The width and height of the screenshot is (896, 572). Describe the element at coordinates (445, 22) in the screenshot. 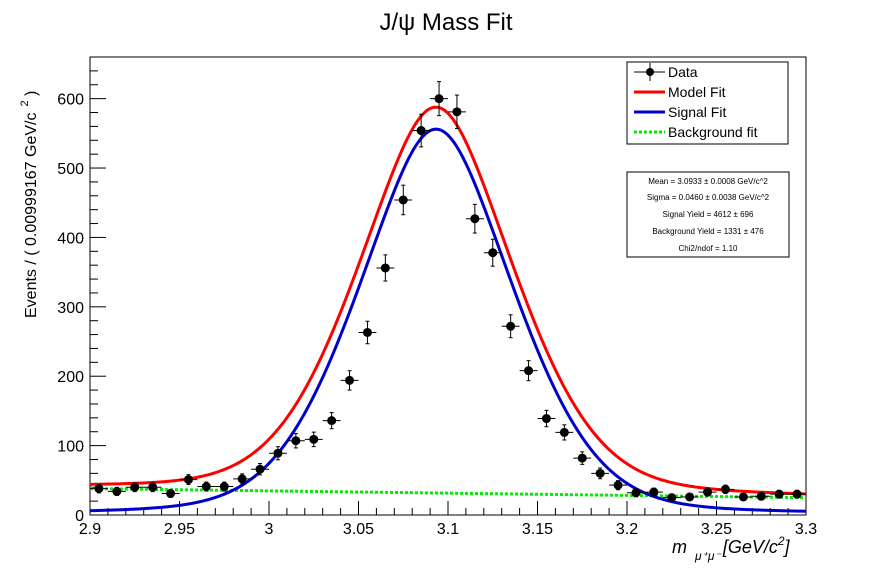

I see `chart-title: J/ψ Mass Fit` at that location.